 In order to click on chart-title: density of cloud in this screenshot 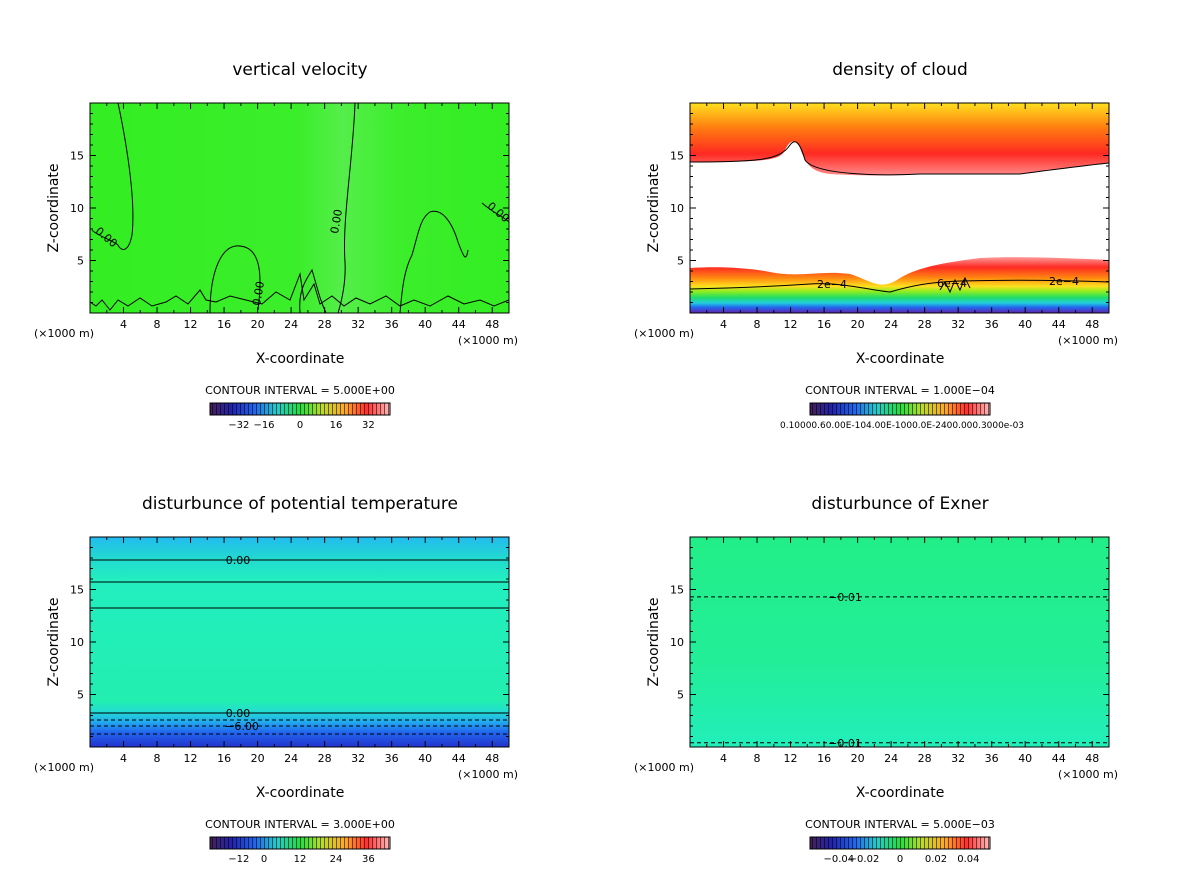, I will do `click(900, 70)`.